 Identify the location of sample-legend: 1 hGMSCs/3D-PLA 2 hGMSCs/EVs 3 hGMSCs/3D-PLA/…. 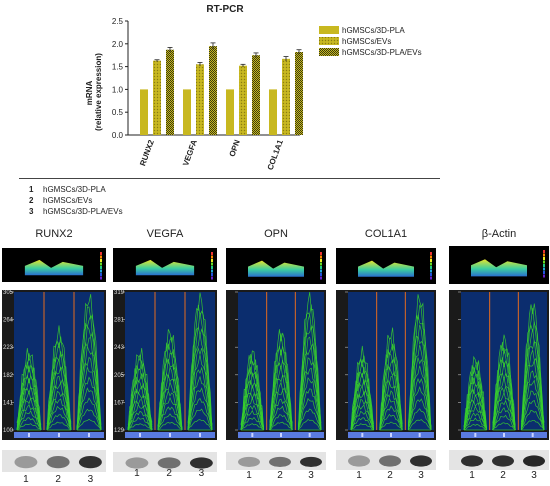
(76, 200).